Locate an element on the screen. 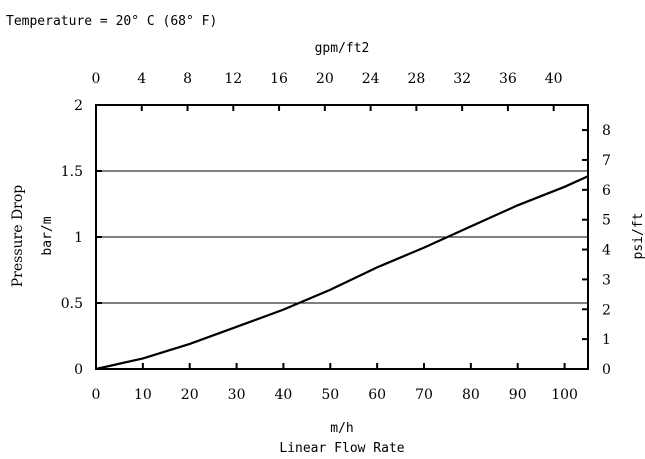 This screenshot has width=645, height=459. y-left-axis-label: Pressure Drop is located at coordinates (18, 236).